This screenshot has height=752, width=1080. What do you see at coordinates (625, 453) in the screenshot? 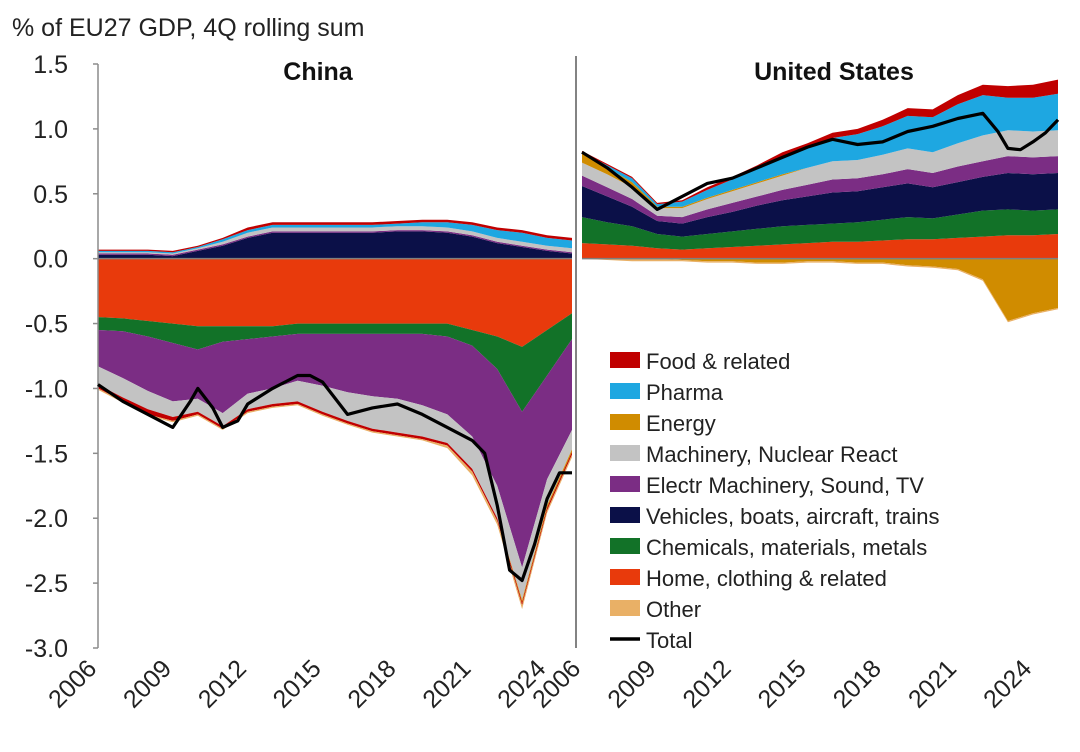
I see `legend-swatch-machinery` at bounding box center [625, 453].